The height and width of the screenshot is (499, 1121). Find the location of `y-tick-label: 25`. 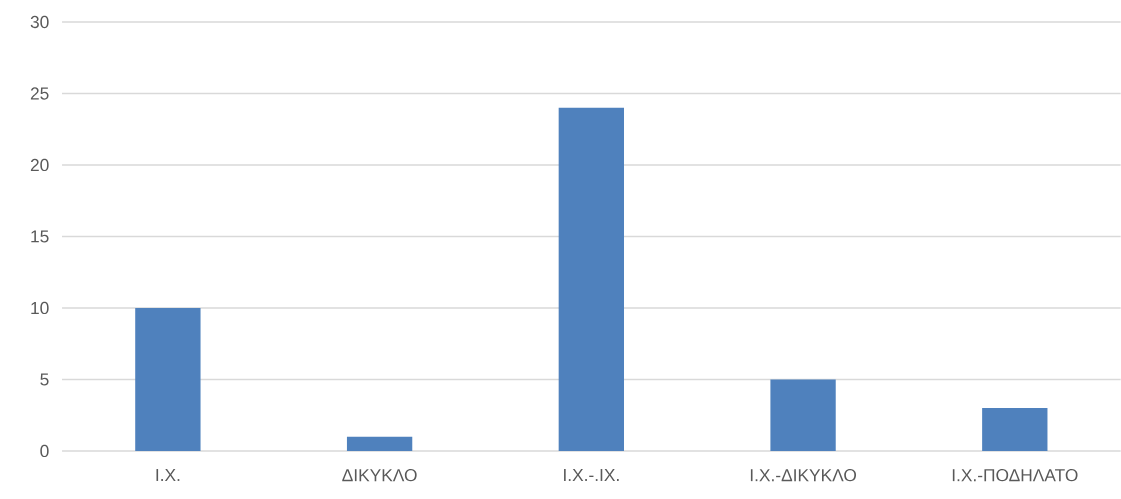

y-tick-label: 25 is located at coordinates (39, 93).